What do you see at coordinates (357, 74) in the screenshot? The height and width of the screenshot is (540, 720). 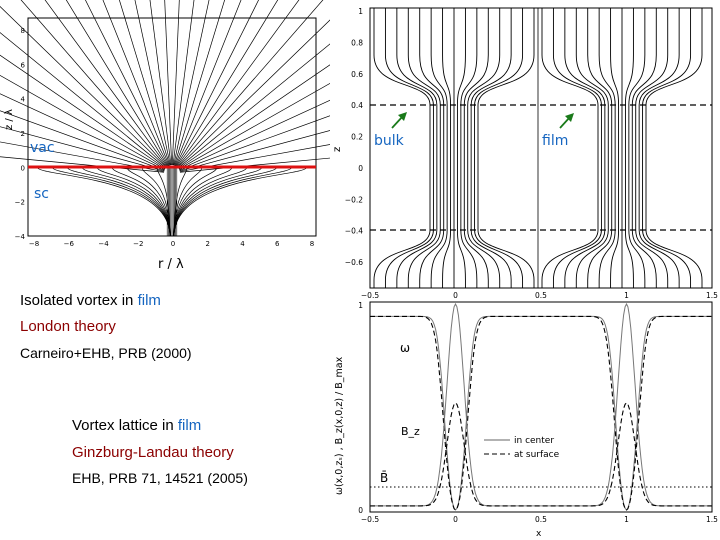 I see `y-tick-label: 0.6` at bounding box center [357, 74].